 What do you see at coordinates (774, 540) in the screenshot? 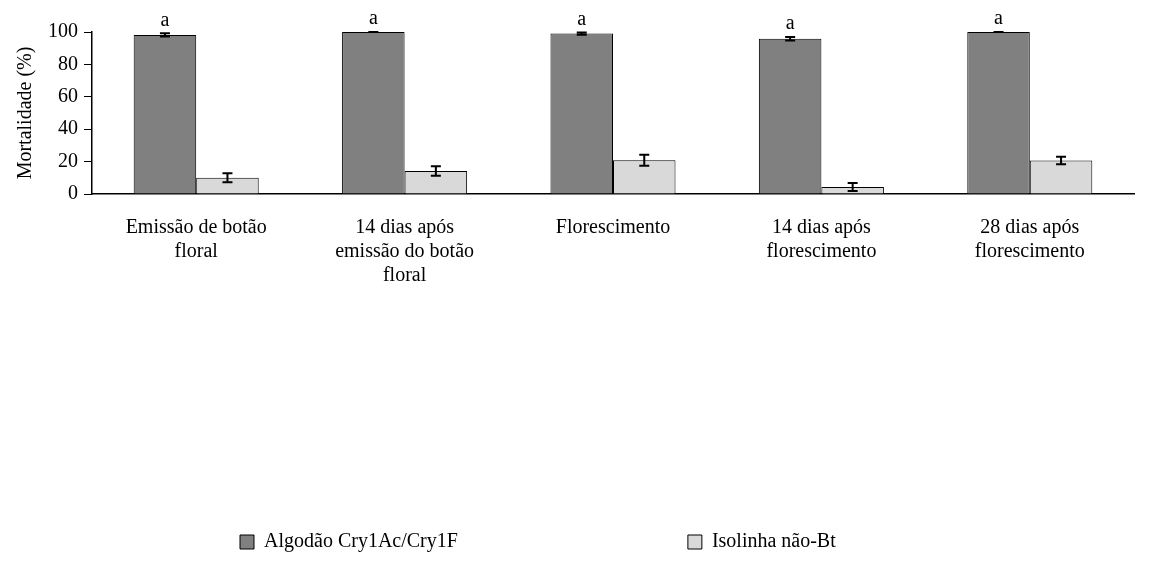
I see `legend-label: Isolinha não-Bt` at bounding box center [774, 540].